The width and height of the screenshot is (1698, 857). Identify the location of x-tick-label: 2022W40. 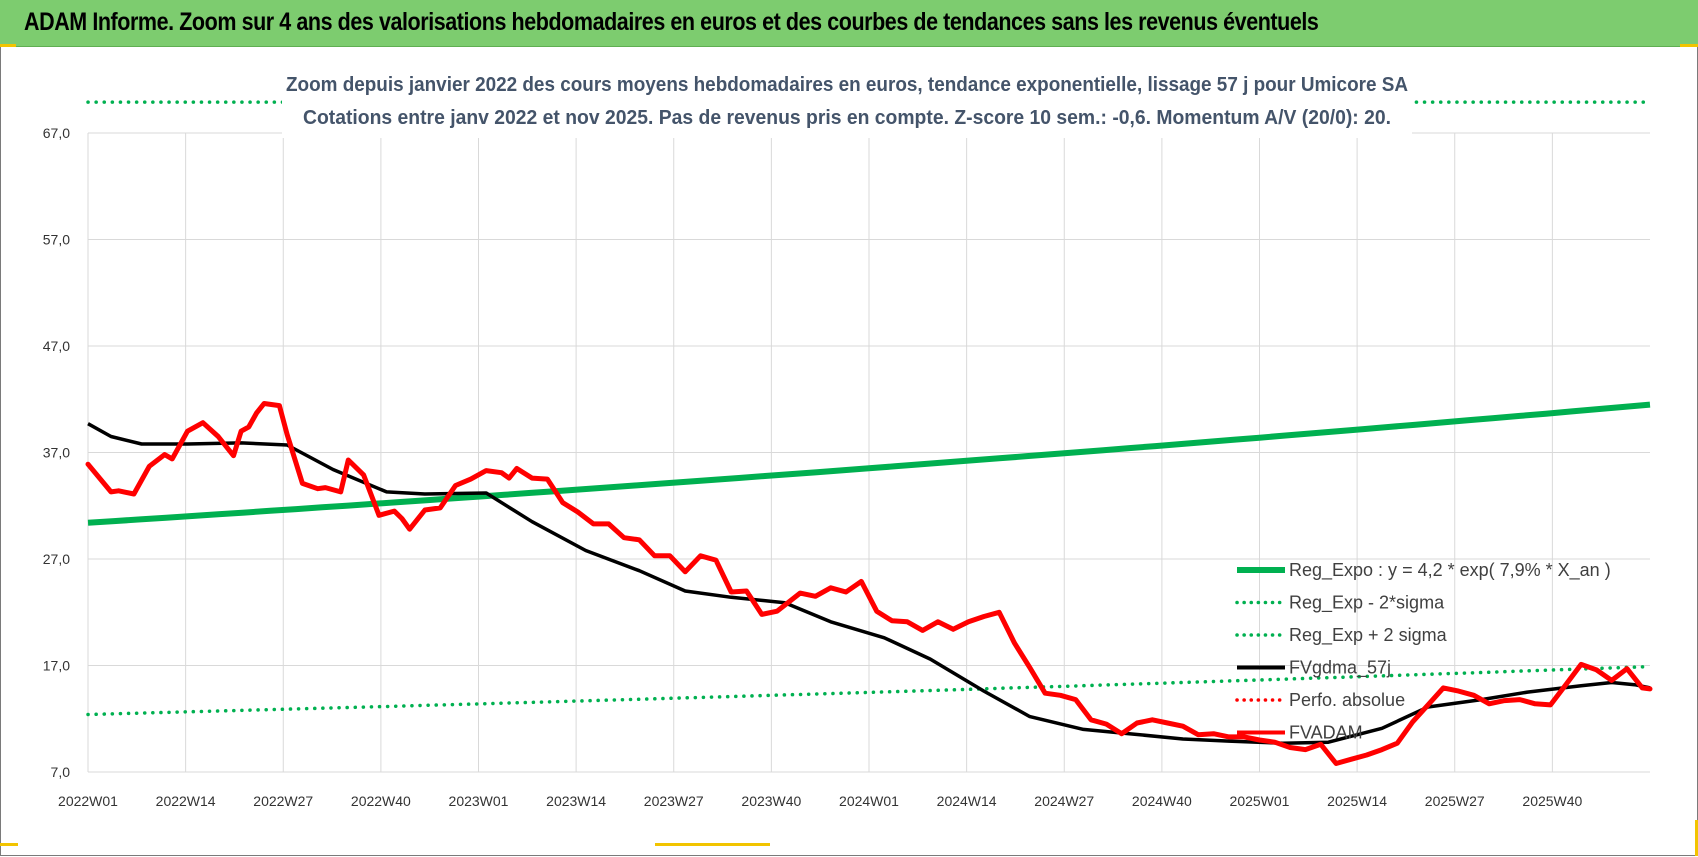
(381, 801).